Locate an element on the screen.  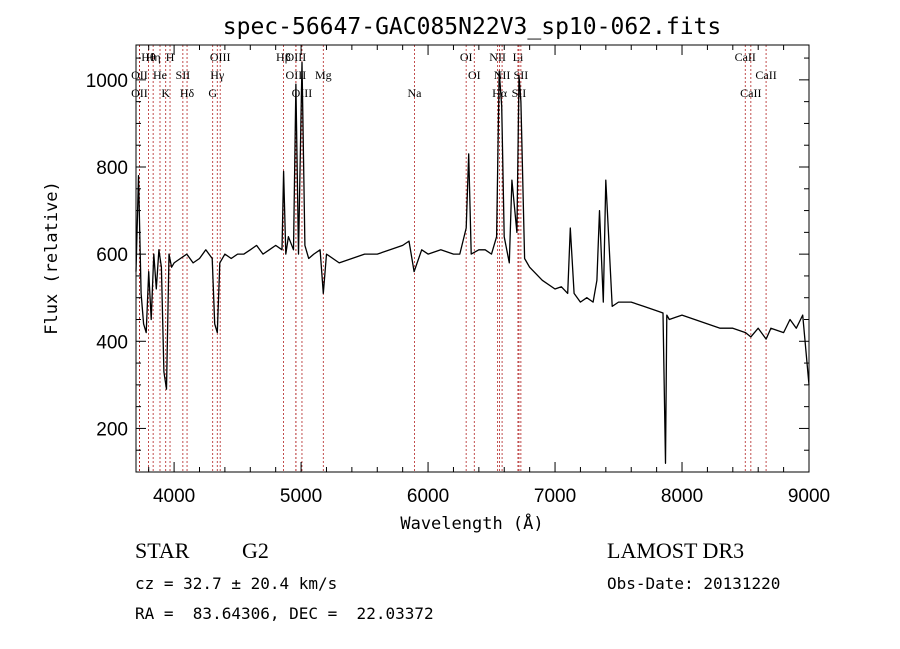
line-marker-label: Hγ is located at coordinates (217, 75).